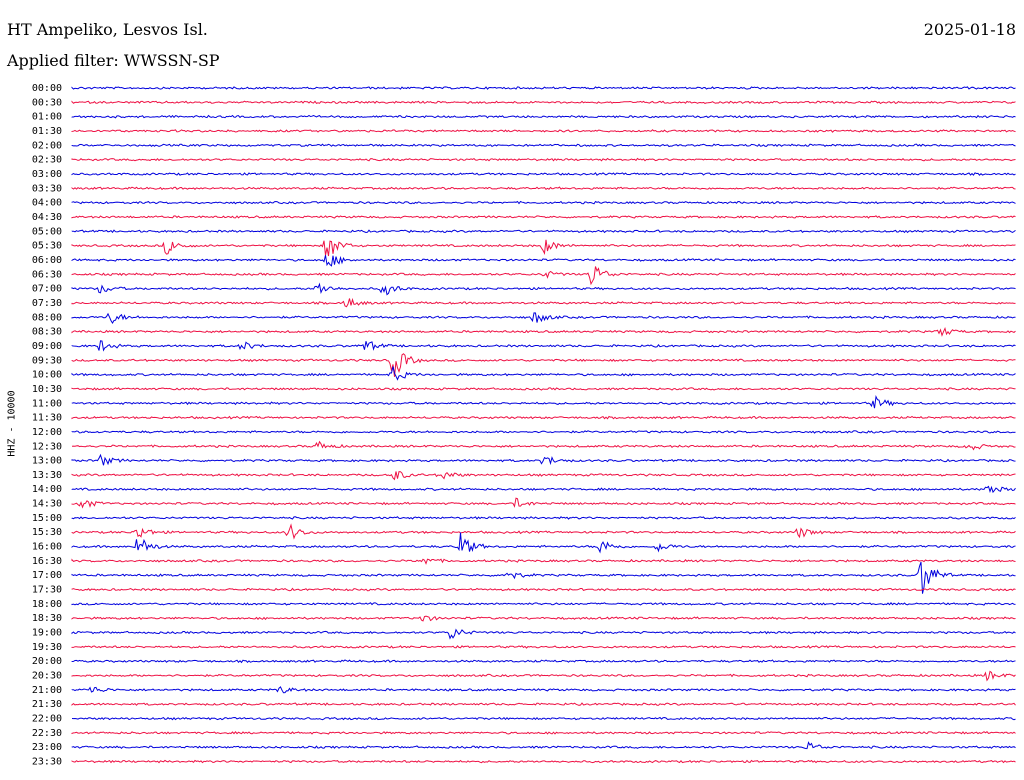 This screenshot has width=1024, height=780. What do you see at coordinates (47, 317) in the screenshot?
I see `row-time-label: 08:00` at bounding box center [47, 317].